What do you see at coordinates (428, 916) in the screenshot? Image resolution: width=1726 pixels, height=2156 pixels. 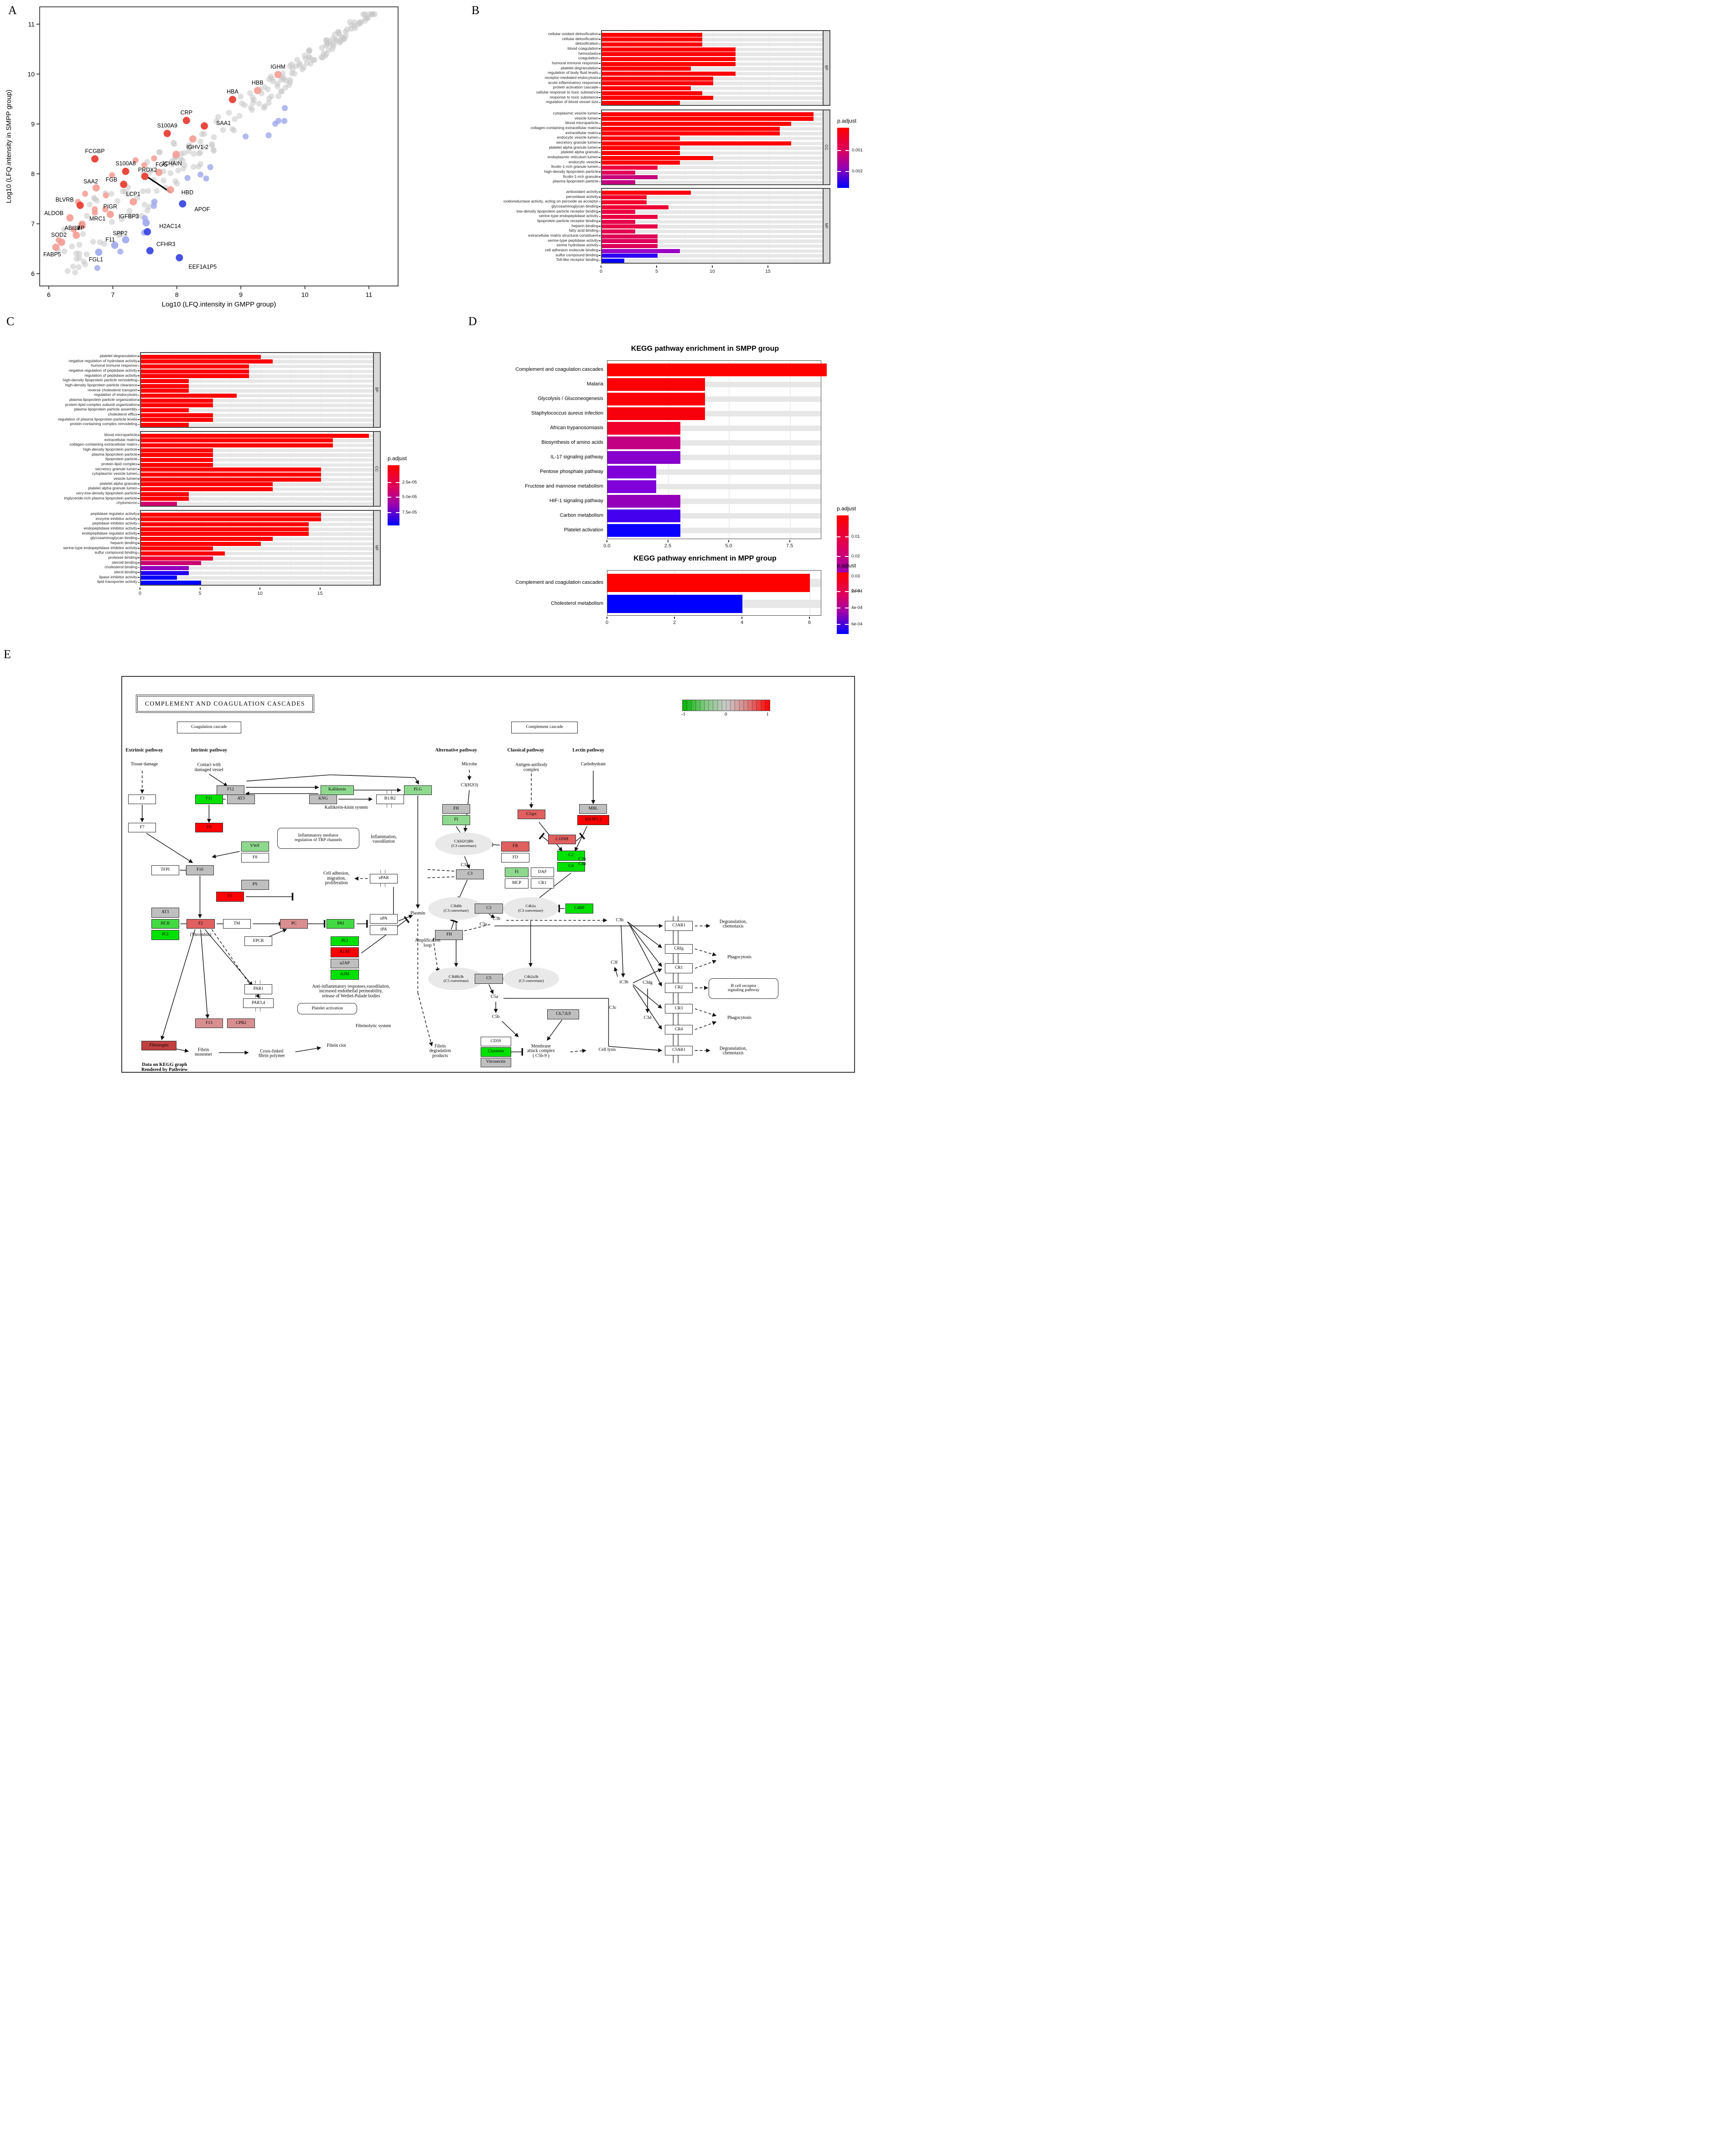 I see `pathway-edges` at bounding box center [428, 916].